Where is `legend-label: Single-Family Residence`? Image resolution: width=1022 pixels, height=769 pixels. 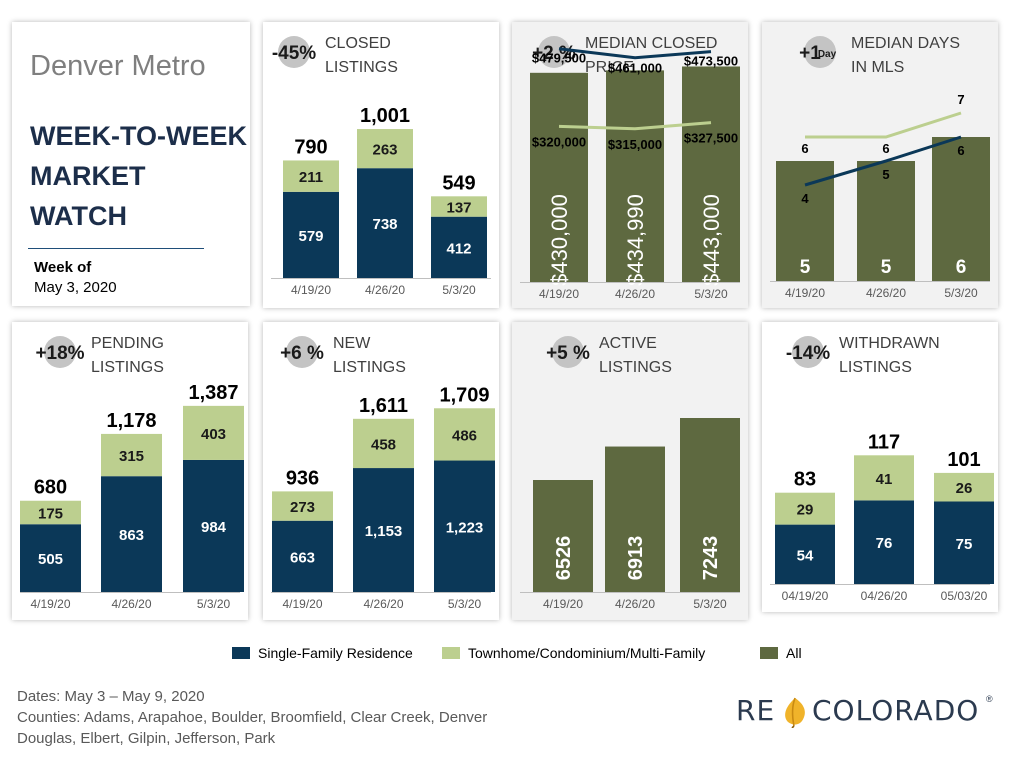
legend-label: Single-Family Residence is located at coordinates (335, 653).